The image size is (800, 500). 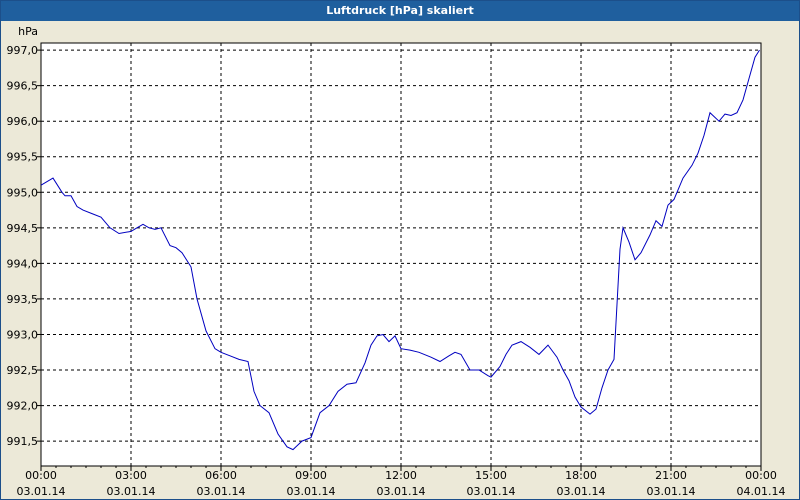 I want to click on y-tick-label: 994,5, so click(x=23, y=228).